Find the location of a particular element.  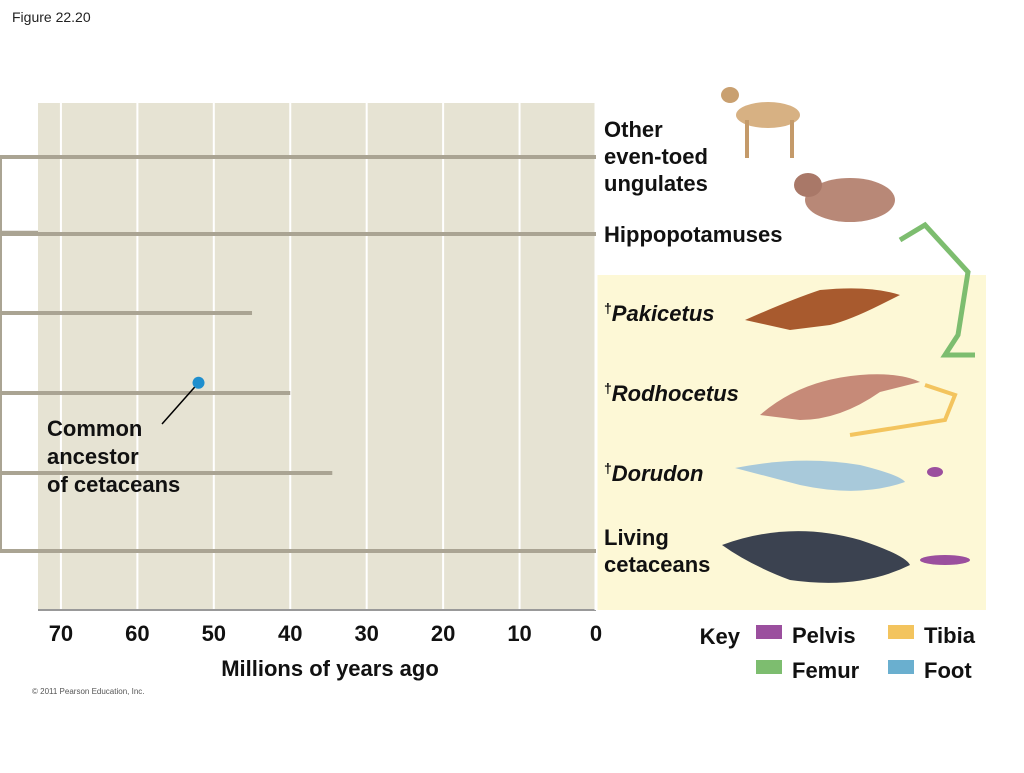

taxon-label: †Rodhocetus is located at coordinates (671, 393).